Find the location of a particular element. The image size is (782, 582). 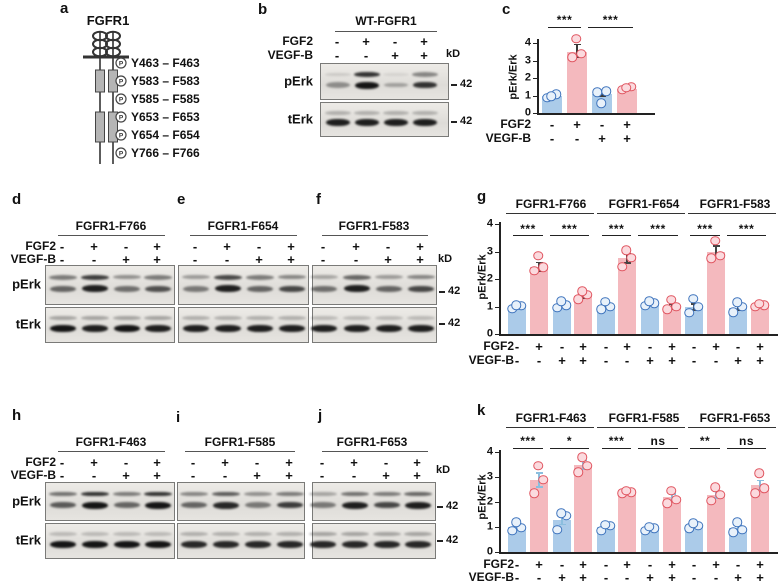

phospho-circle-icon is located at coordinates (121, 135).